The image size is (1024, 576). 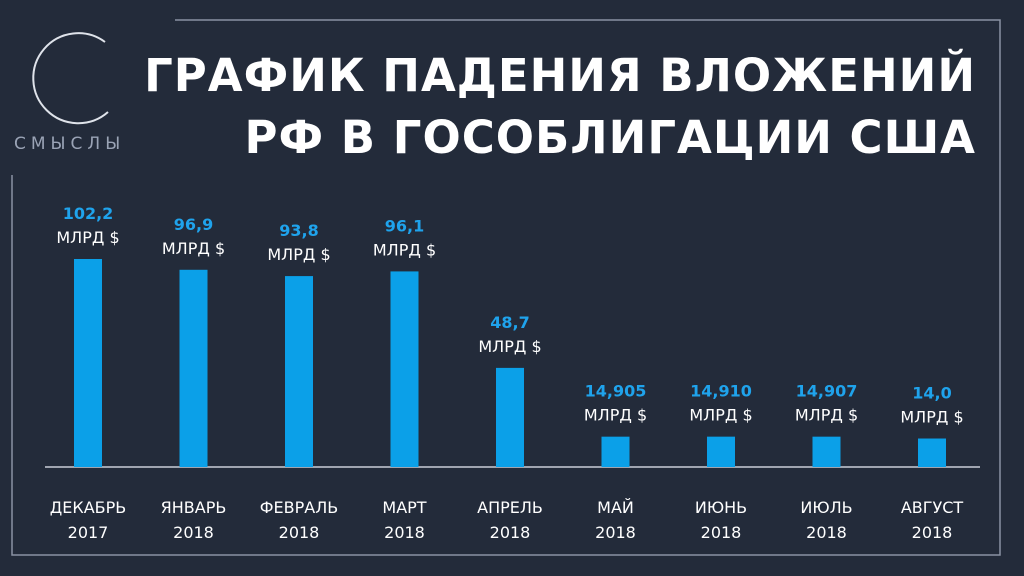 I want to click on x-tick-label: АВГУСТ 2018, so click(x=932, y=520).